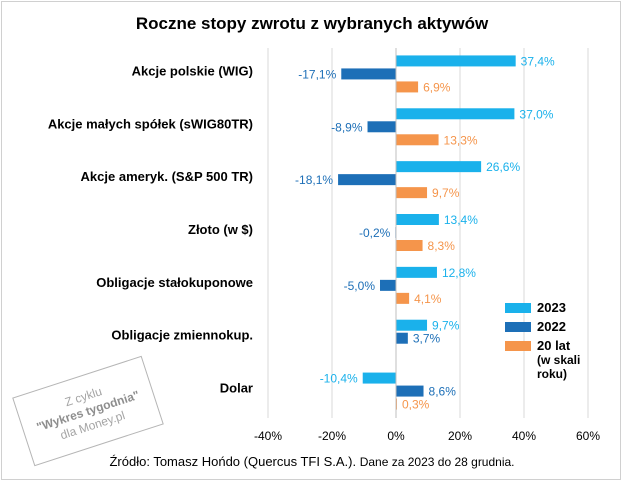  I want to click on chart-legend: 2023 2022 20 lat (w skali roku), so click(542, 342).